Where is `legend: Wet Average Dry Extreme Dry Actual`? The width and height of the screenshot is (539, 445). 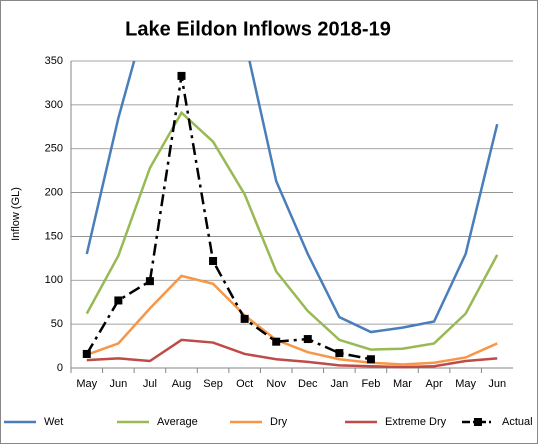
legend: Wet Average Dry Extreme Dry Actual is located at coordinates (268, 422).